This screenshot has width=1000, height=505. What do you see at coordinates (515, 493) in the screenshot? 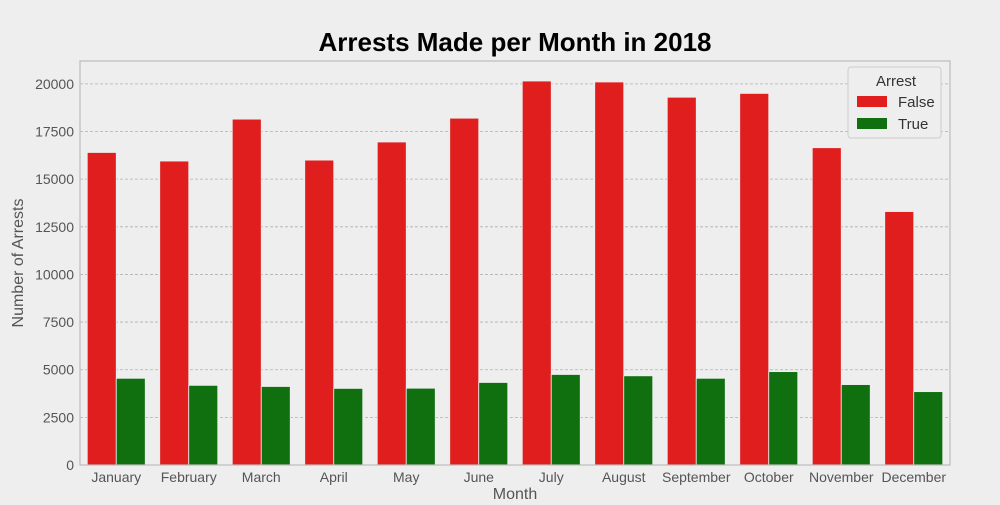
I see `x-axis-label: Month` at bounding box center [515, 493].